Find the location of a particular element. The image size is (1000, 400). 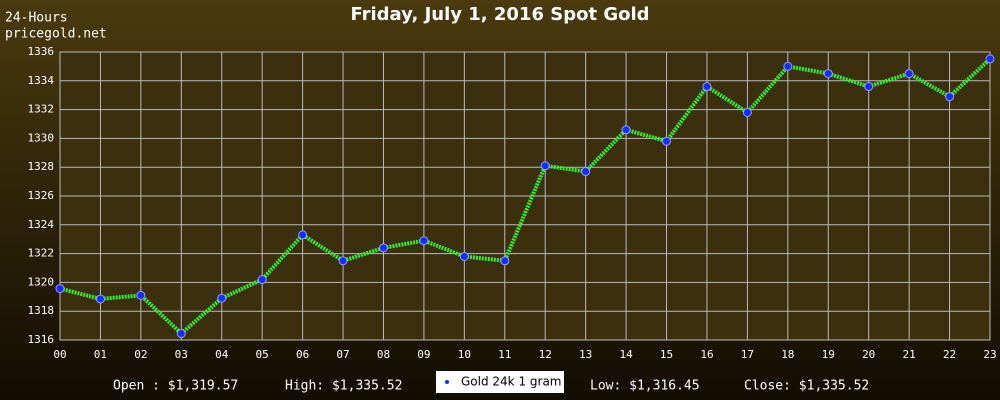

y-tick-label: 1332 is located at coordinates (41, 109).